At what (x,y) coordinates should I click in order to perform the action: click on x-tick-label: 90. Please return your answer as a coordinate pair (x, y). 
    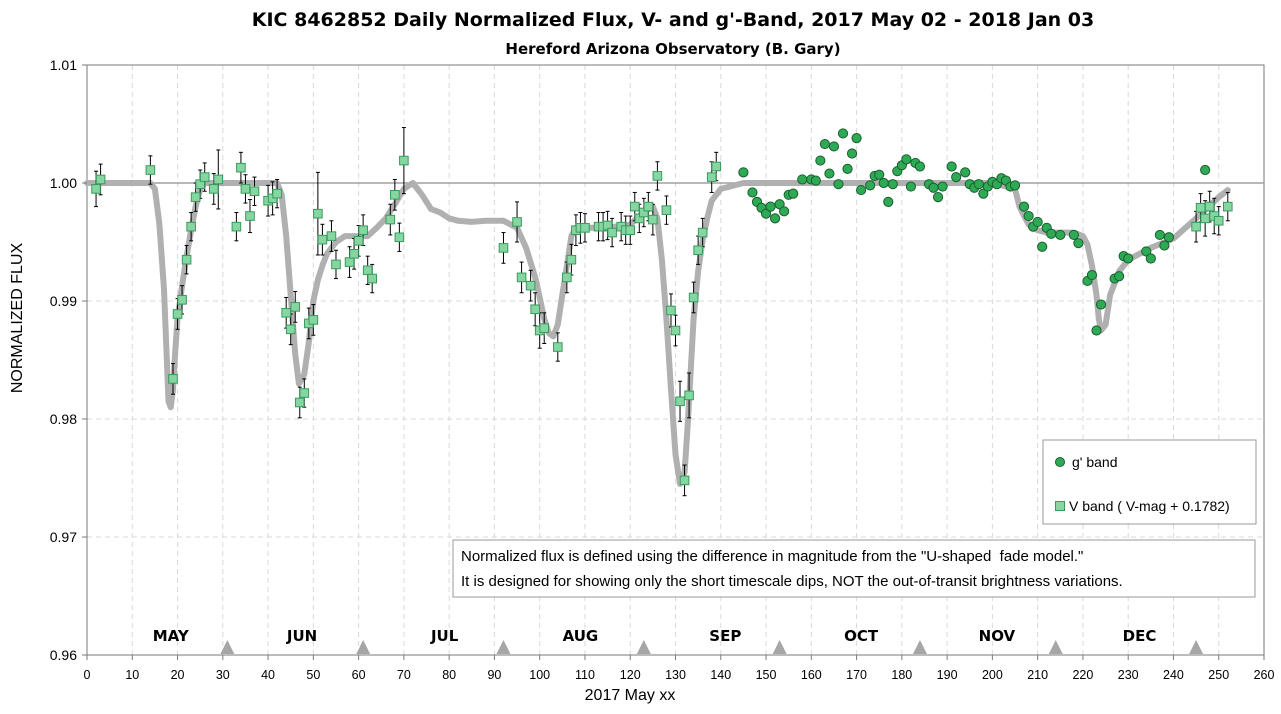
    Looking at the image, I should click on (494, 675).